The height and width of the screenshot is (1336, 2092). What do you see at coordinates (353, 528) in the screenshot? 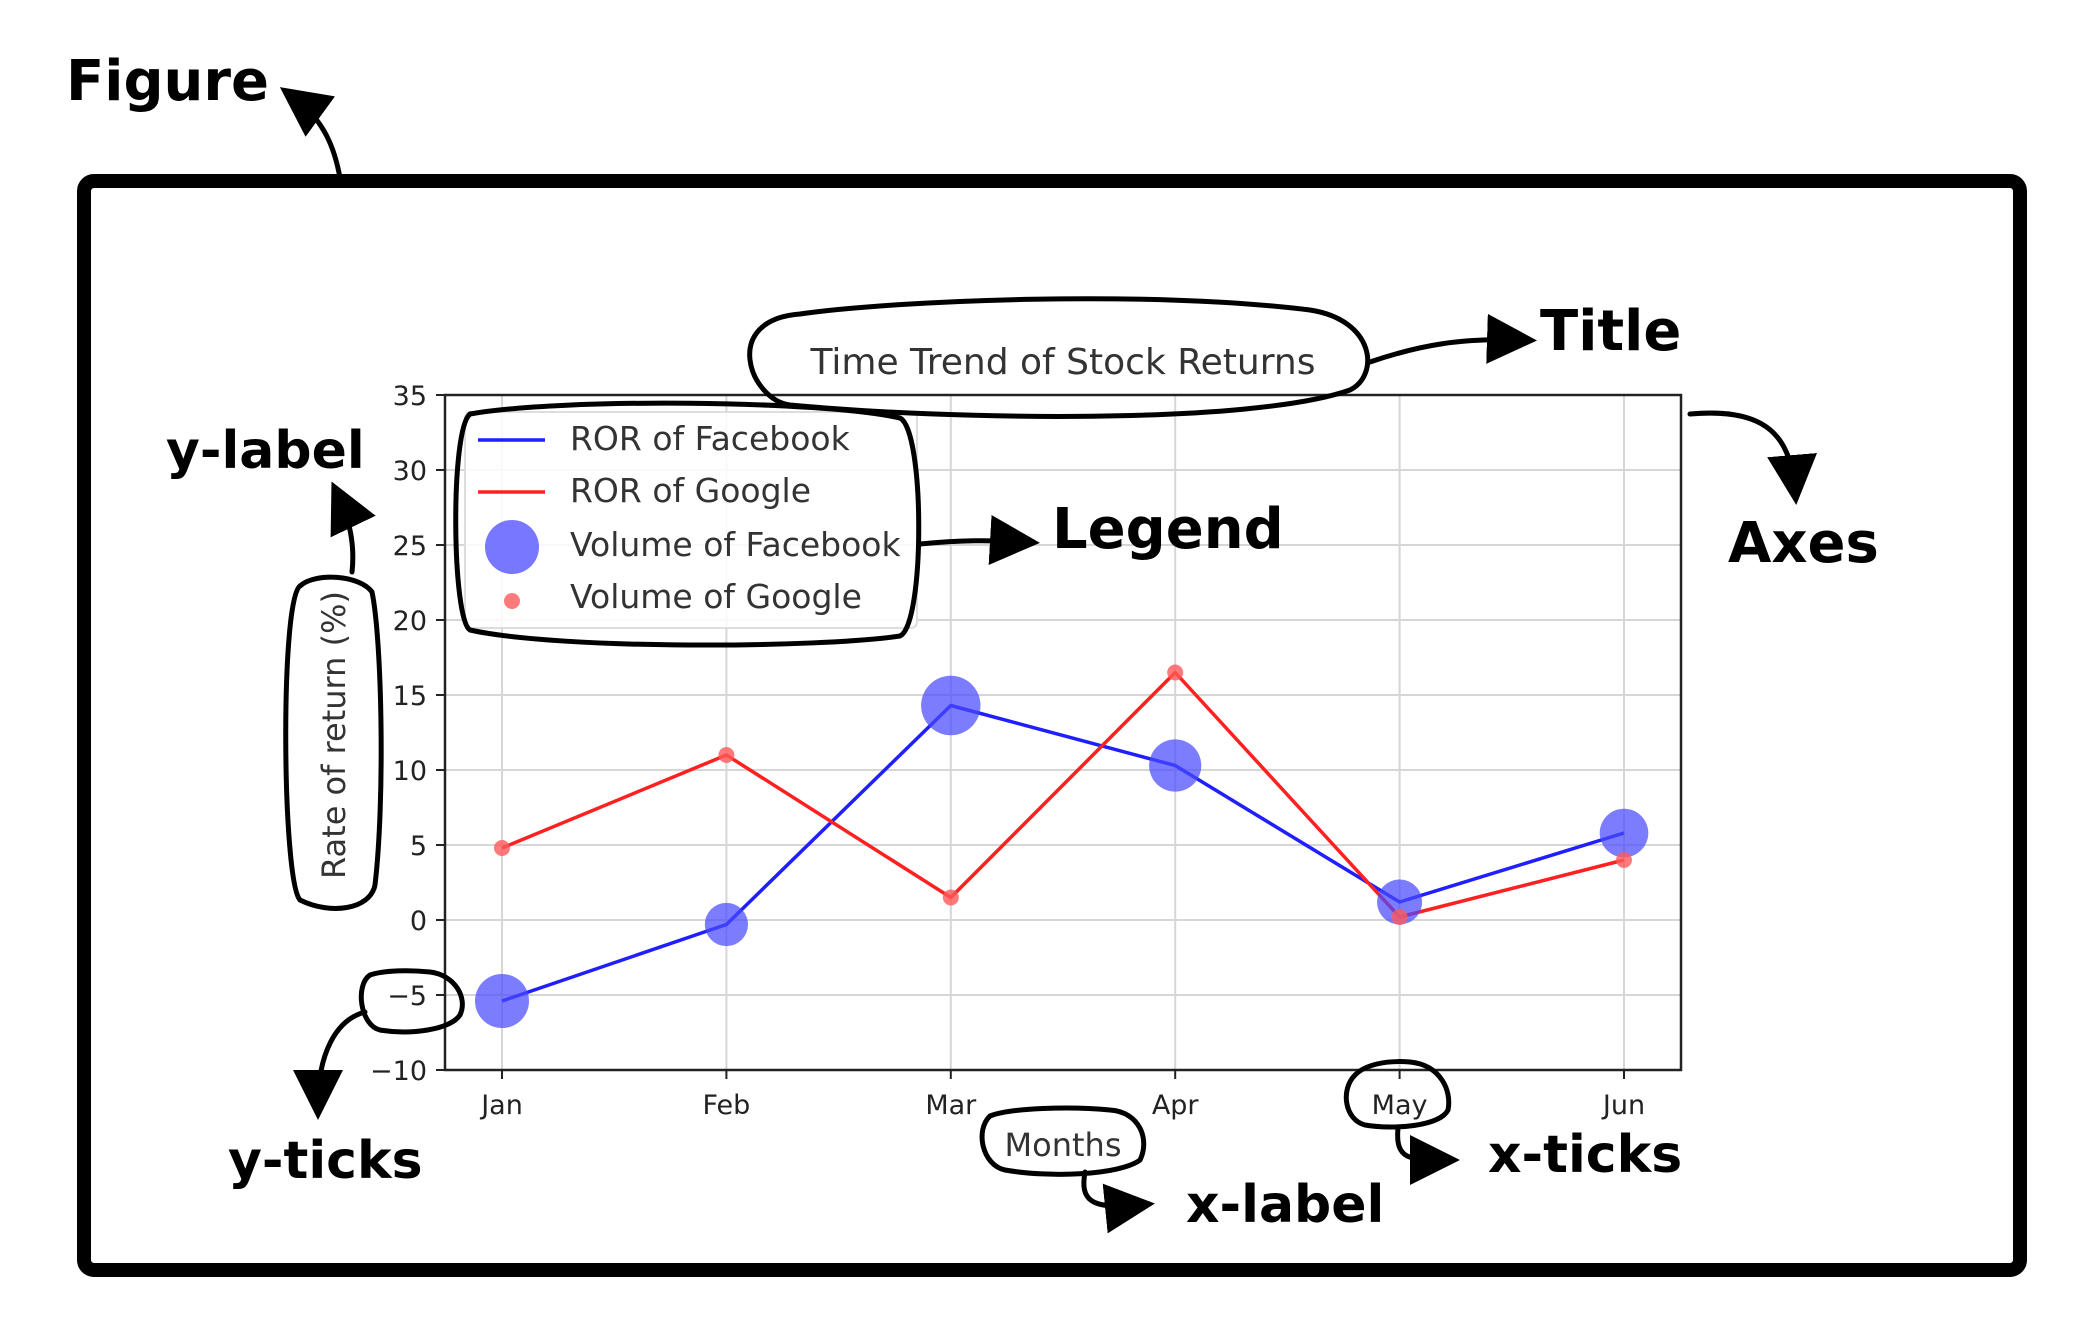
I see `ylabel-arrow` at bounding box center [353, 528].